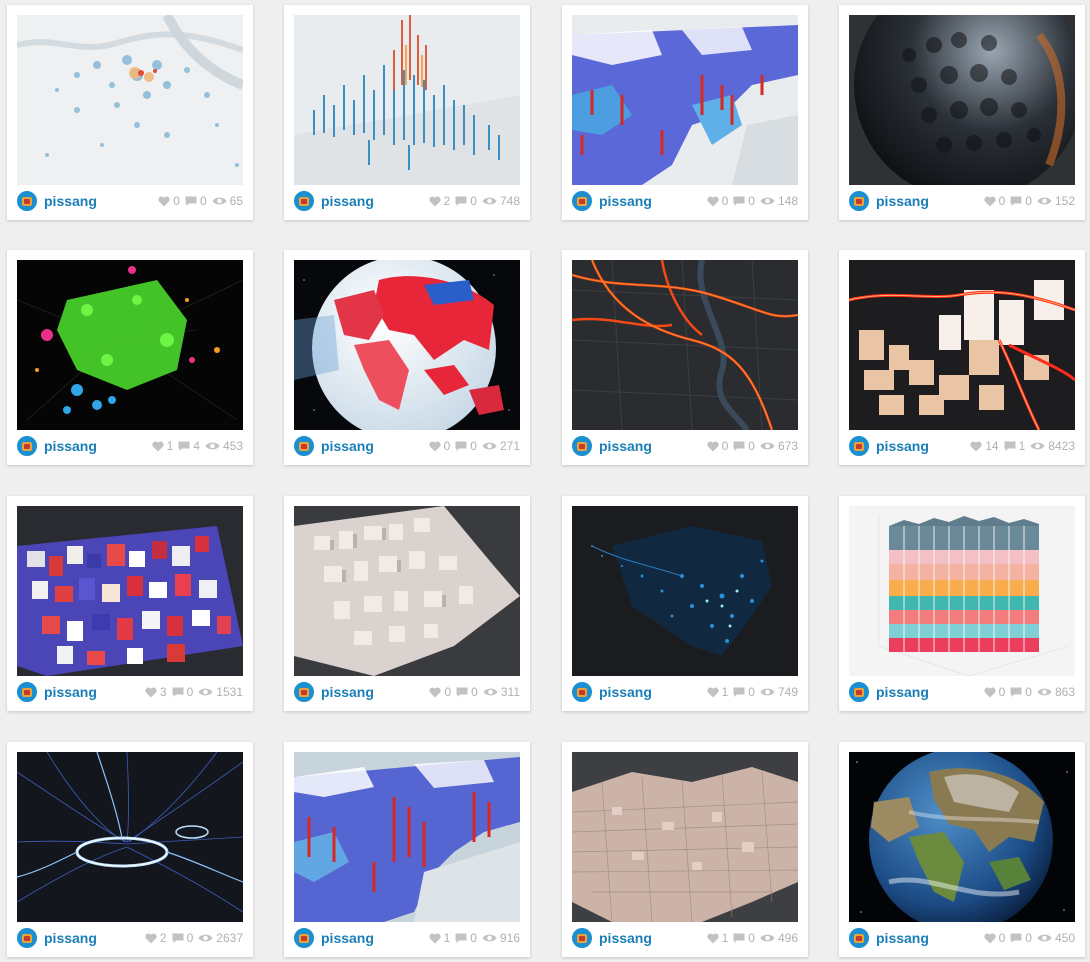 This screenshot has height=962, width=1090. I want to click on comment-count: 4, so click(189, 446).